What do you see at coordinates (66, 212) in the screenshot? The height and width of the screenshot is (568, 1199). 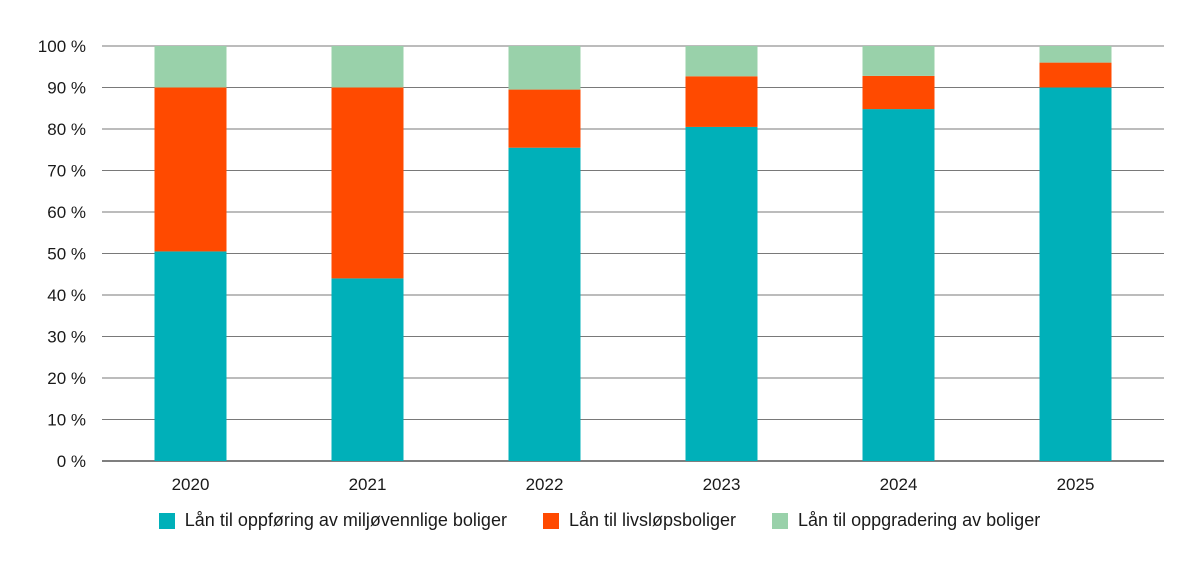 I see `y-tick-label-6: 60 %` at bounding box center [66, 212].